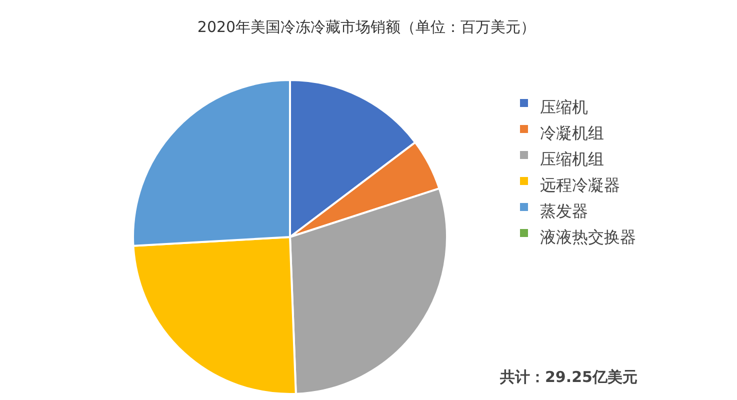 Image resolution: width=737 pixels, height=400 pixels. I want to click on legend-label: 压缩机组, so click(572, 158).